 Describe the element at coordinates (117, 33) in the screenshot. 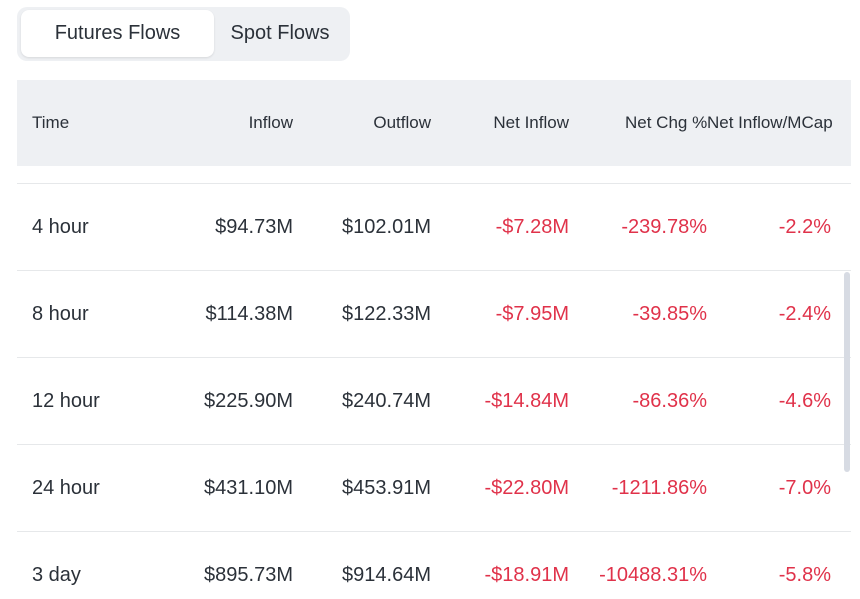

I see `tab-futures-flows: Futures Flows` at that location.